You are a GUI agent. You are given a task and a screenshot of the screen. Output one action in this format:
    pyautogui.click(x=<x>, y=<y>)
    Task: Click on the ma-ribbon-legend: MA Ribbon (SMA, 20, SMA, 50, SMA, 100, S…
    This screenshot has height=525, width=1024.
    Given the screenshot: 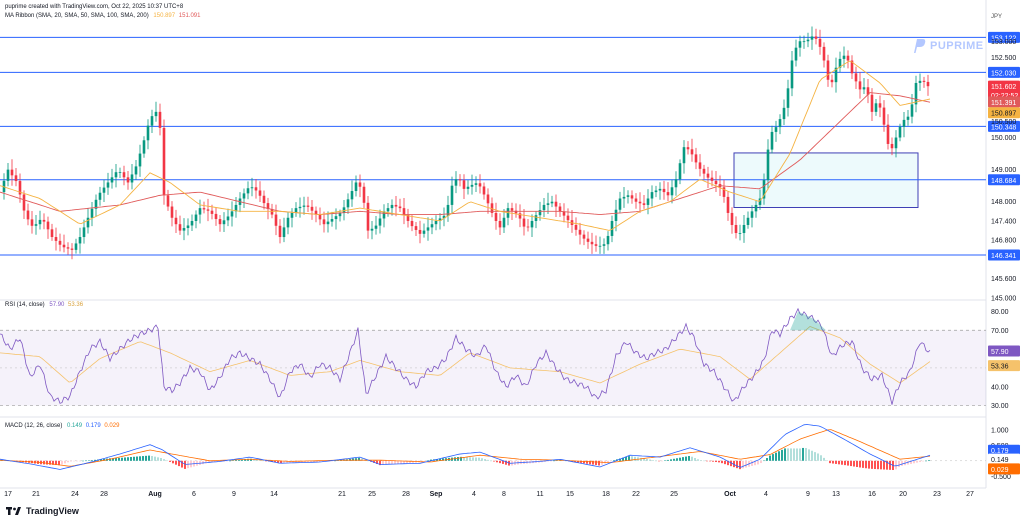 What is the action you would take?
    pyautogui.click(x=102, y=16)
    